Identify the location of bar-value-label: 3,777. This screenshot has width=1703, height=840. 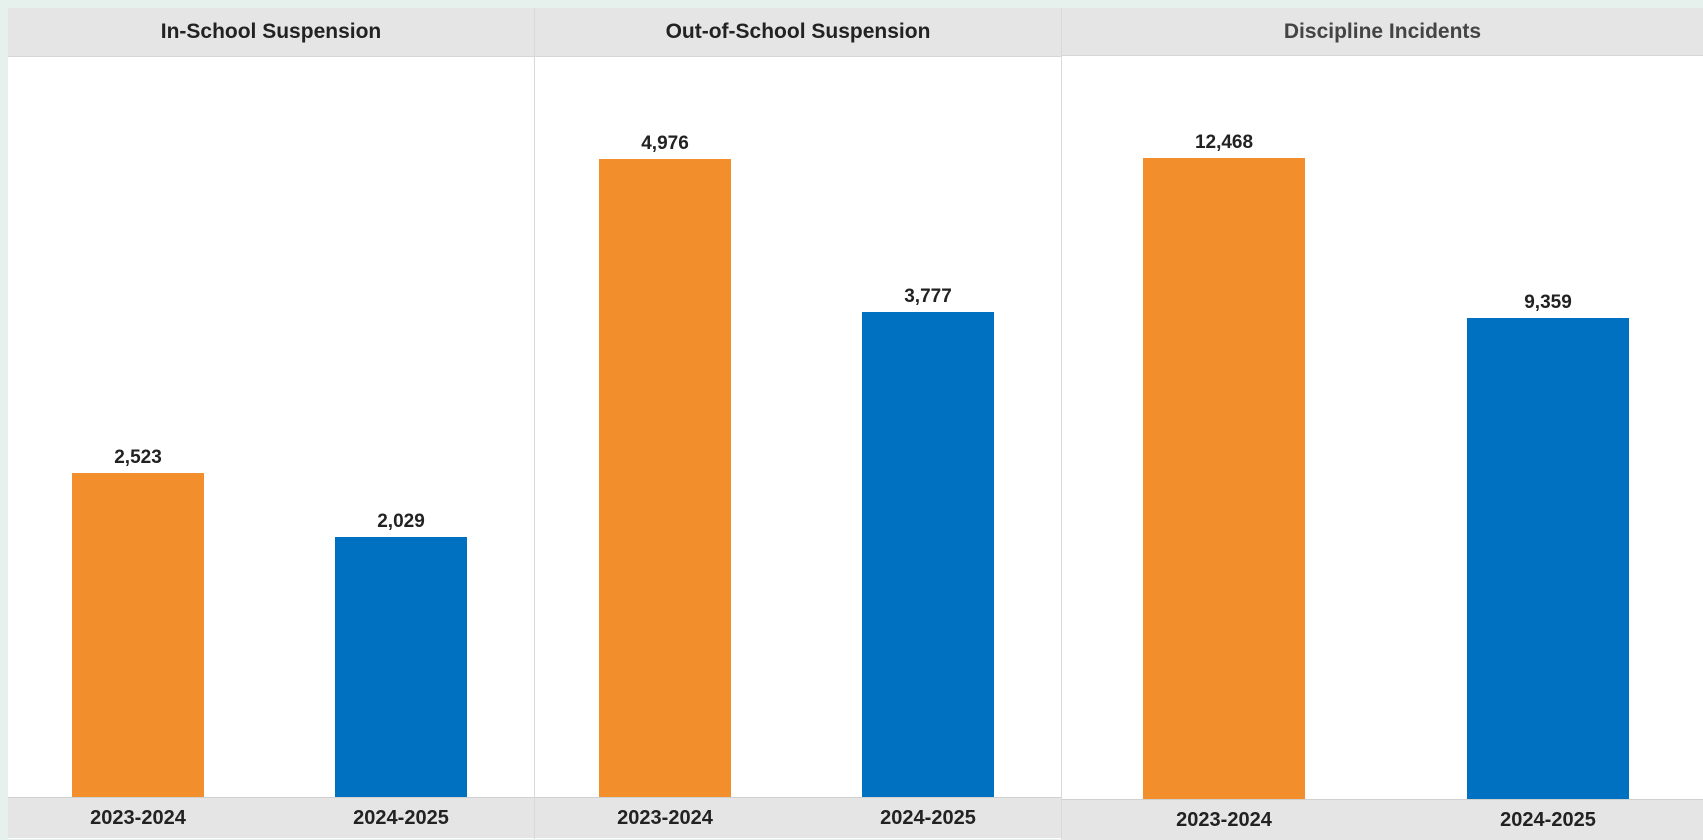
(928, 296).